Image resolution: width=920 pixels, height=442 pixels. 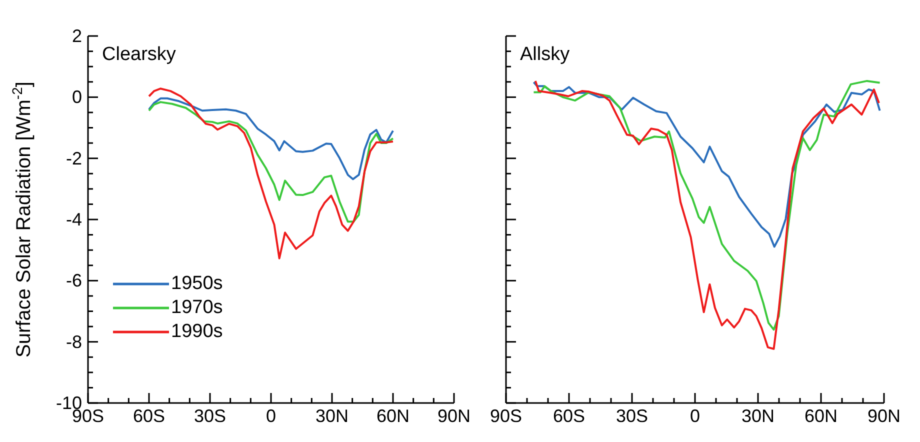 I want to click on legend-label: 1990s, so click(x=197, y=332).